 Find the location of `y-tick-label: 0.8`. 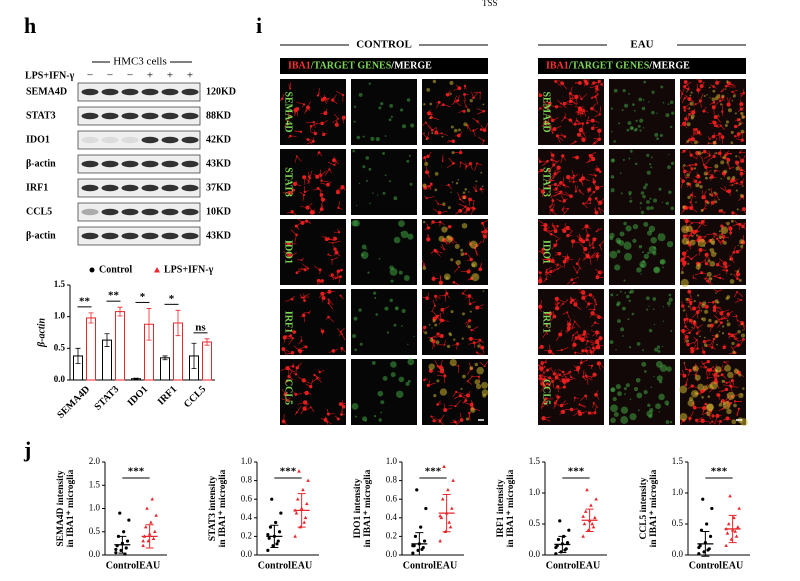

y-tick-label: 0.8 is located at coordinates (392, 480).